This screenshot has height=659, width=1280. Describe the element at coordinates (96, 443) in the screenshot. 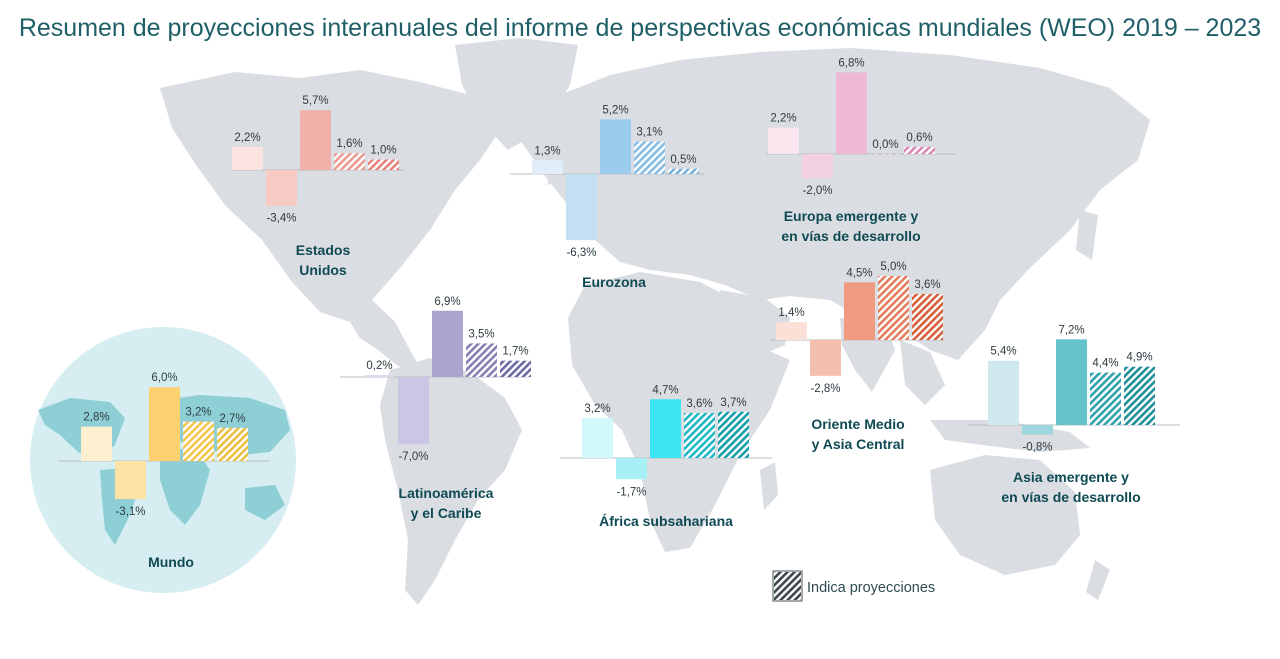

I see `bar-mundo-2019` at that location.